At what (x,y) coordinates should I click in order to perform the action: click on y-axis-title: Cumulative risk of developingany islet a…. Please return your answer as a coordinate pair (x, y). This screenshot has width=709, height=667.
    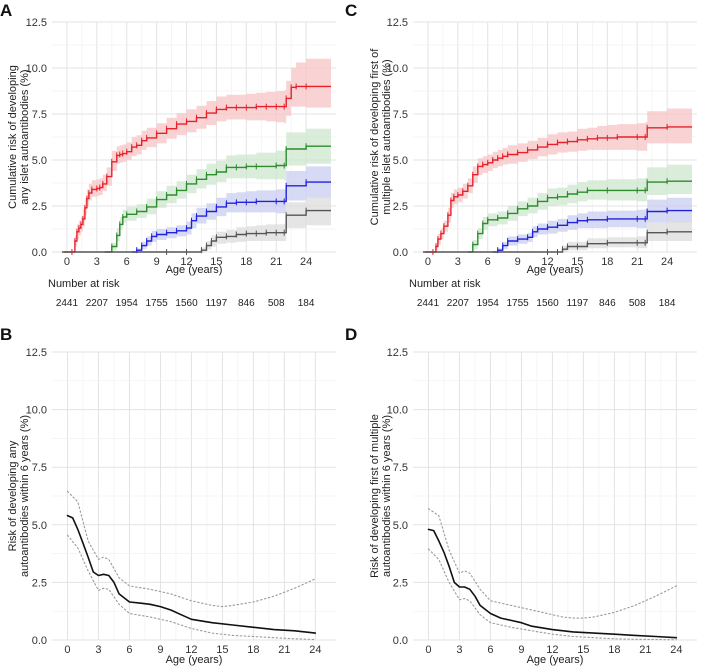
    Looking at the image, I should click on (19, 137).